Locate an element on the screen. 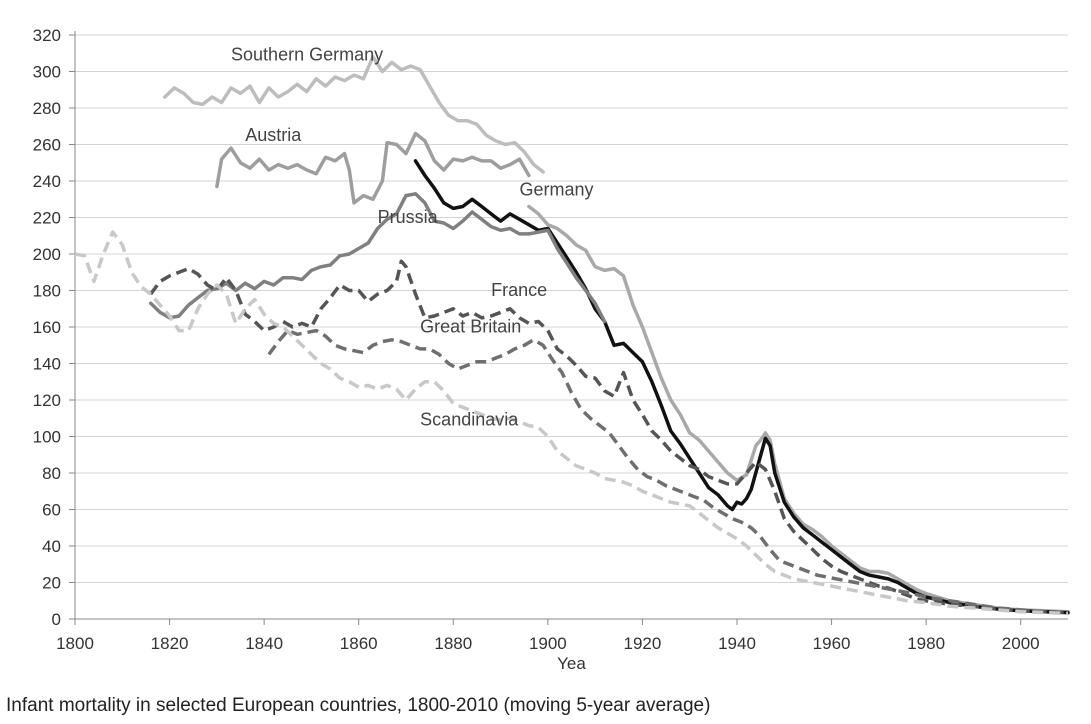 Image resolution: width=1091 pixels, height=724 pixels. y-tick-label-120: 120 is located at coordinates (47, 400).